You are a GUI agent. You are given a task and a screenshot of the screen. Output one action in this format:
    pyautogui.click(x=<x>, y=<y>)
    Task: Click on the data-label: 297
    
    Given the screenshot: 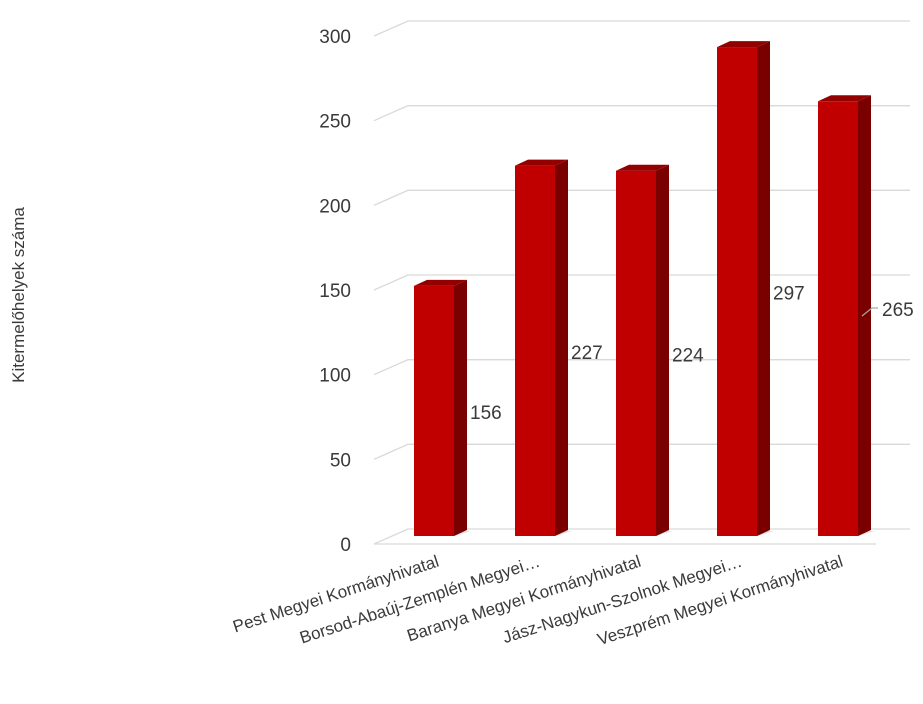 What is the action you would take?
    pyautogui.click(x=789, y=294)
    